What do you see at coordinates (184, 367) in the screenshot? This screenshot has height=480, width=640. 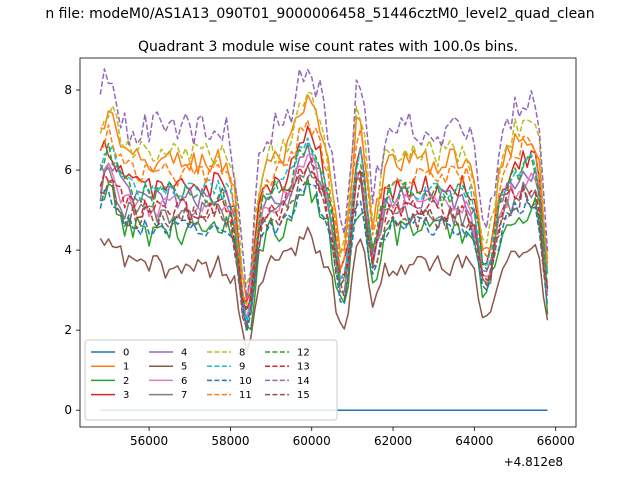 I see `legend-label-5: 5` at bounding box center [184, 367].